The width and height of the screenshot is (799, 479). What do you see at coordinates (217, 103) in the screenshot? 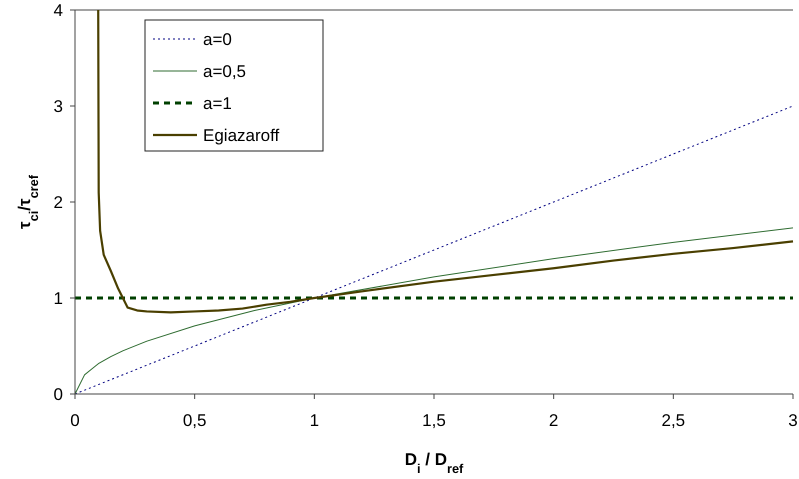
I see `legend-label: a=1` at bounding box center [217, 103].